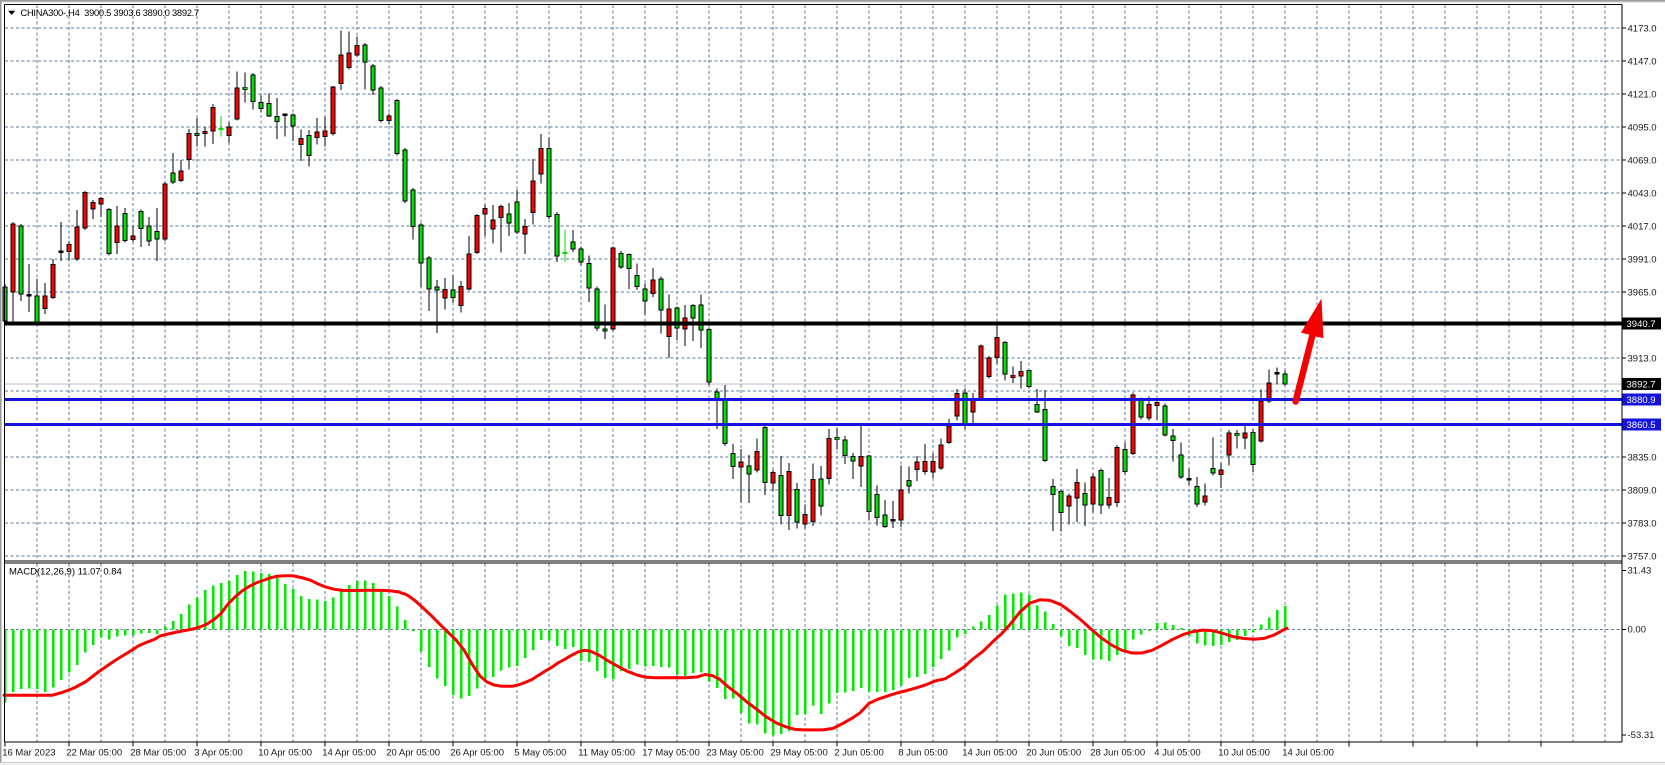  What do you see at coordinates (28, 753) in the screenshot?
I see `svg-text: 16 Mar 2023` at bounding box center [28, 753].